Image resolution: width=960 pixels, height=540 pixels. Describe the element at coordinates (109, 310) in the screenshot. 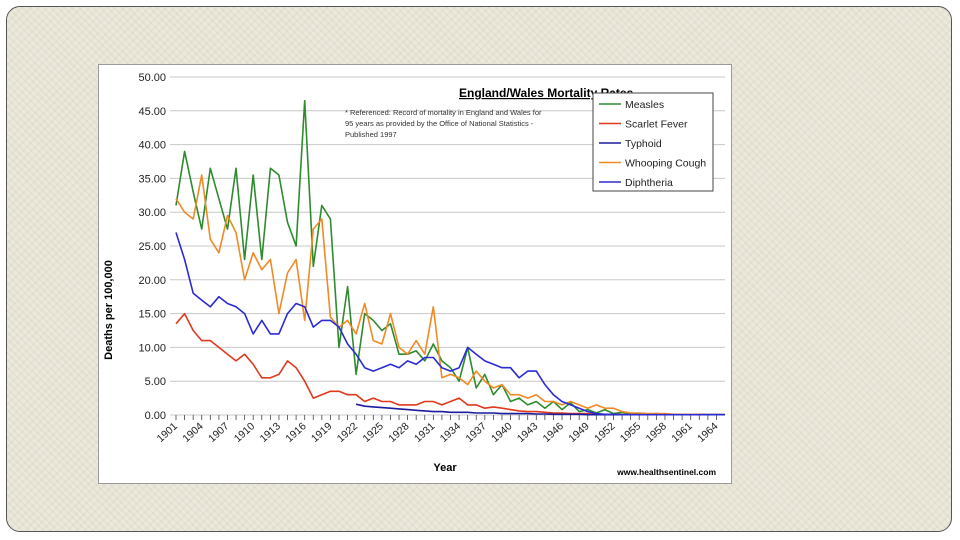

I see `y-axis-label: Deaths per 100,000` at that location.